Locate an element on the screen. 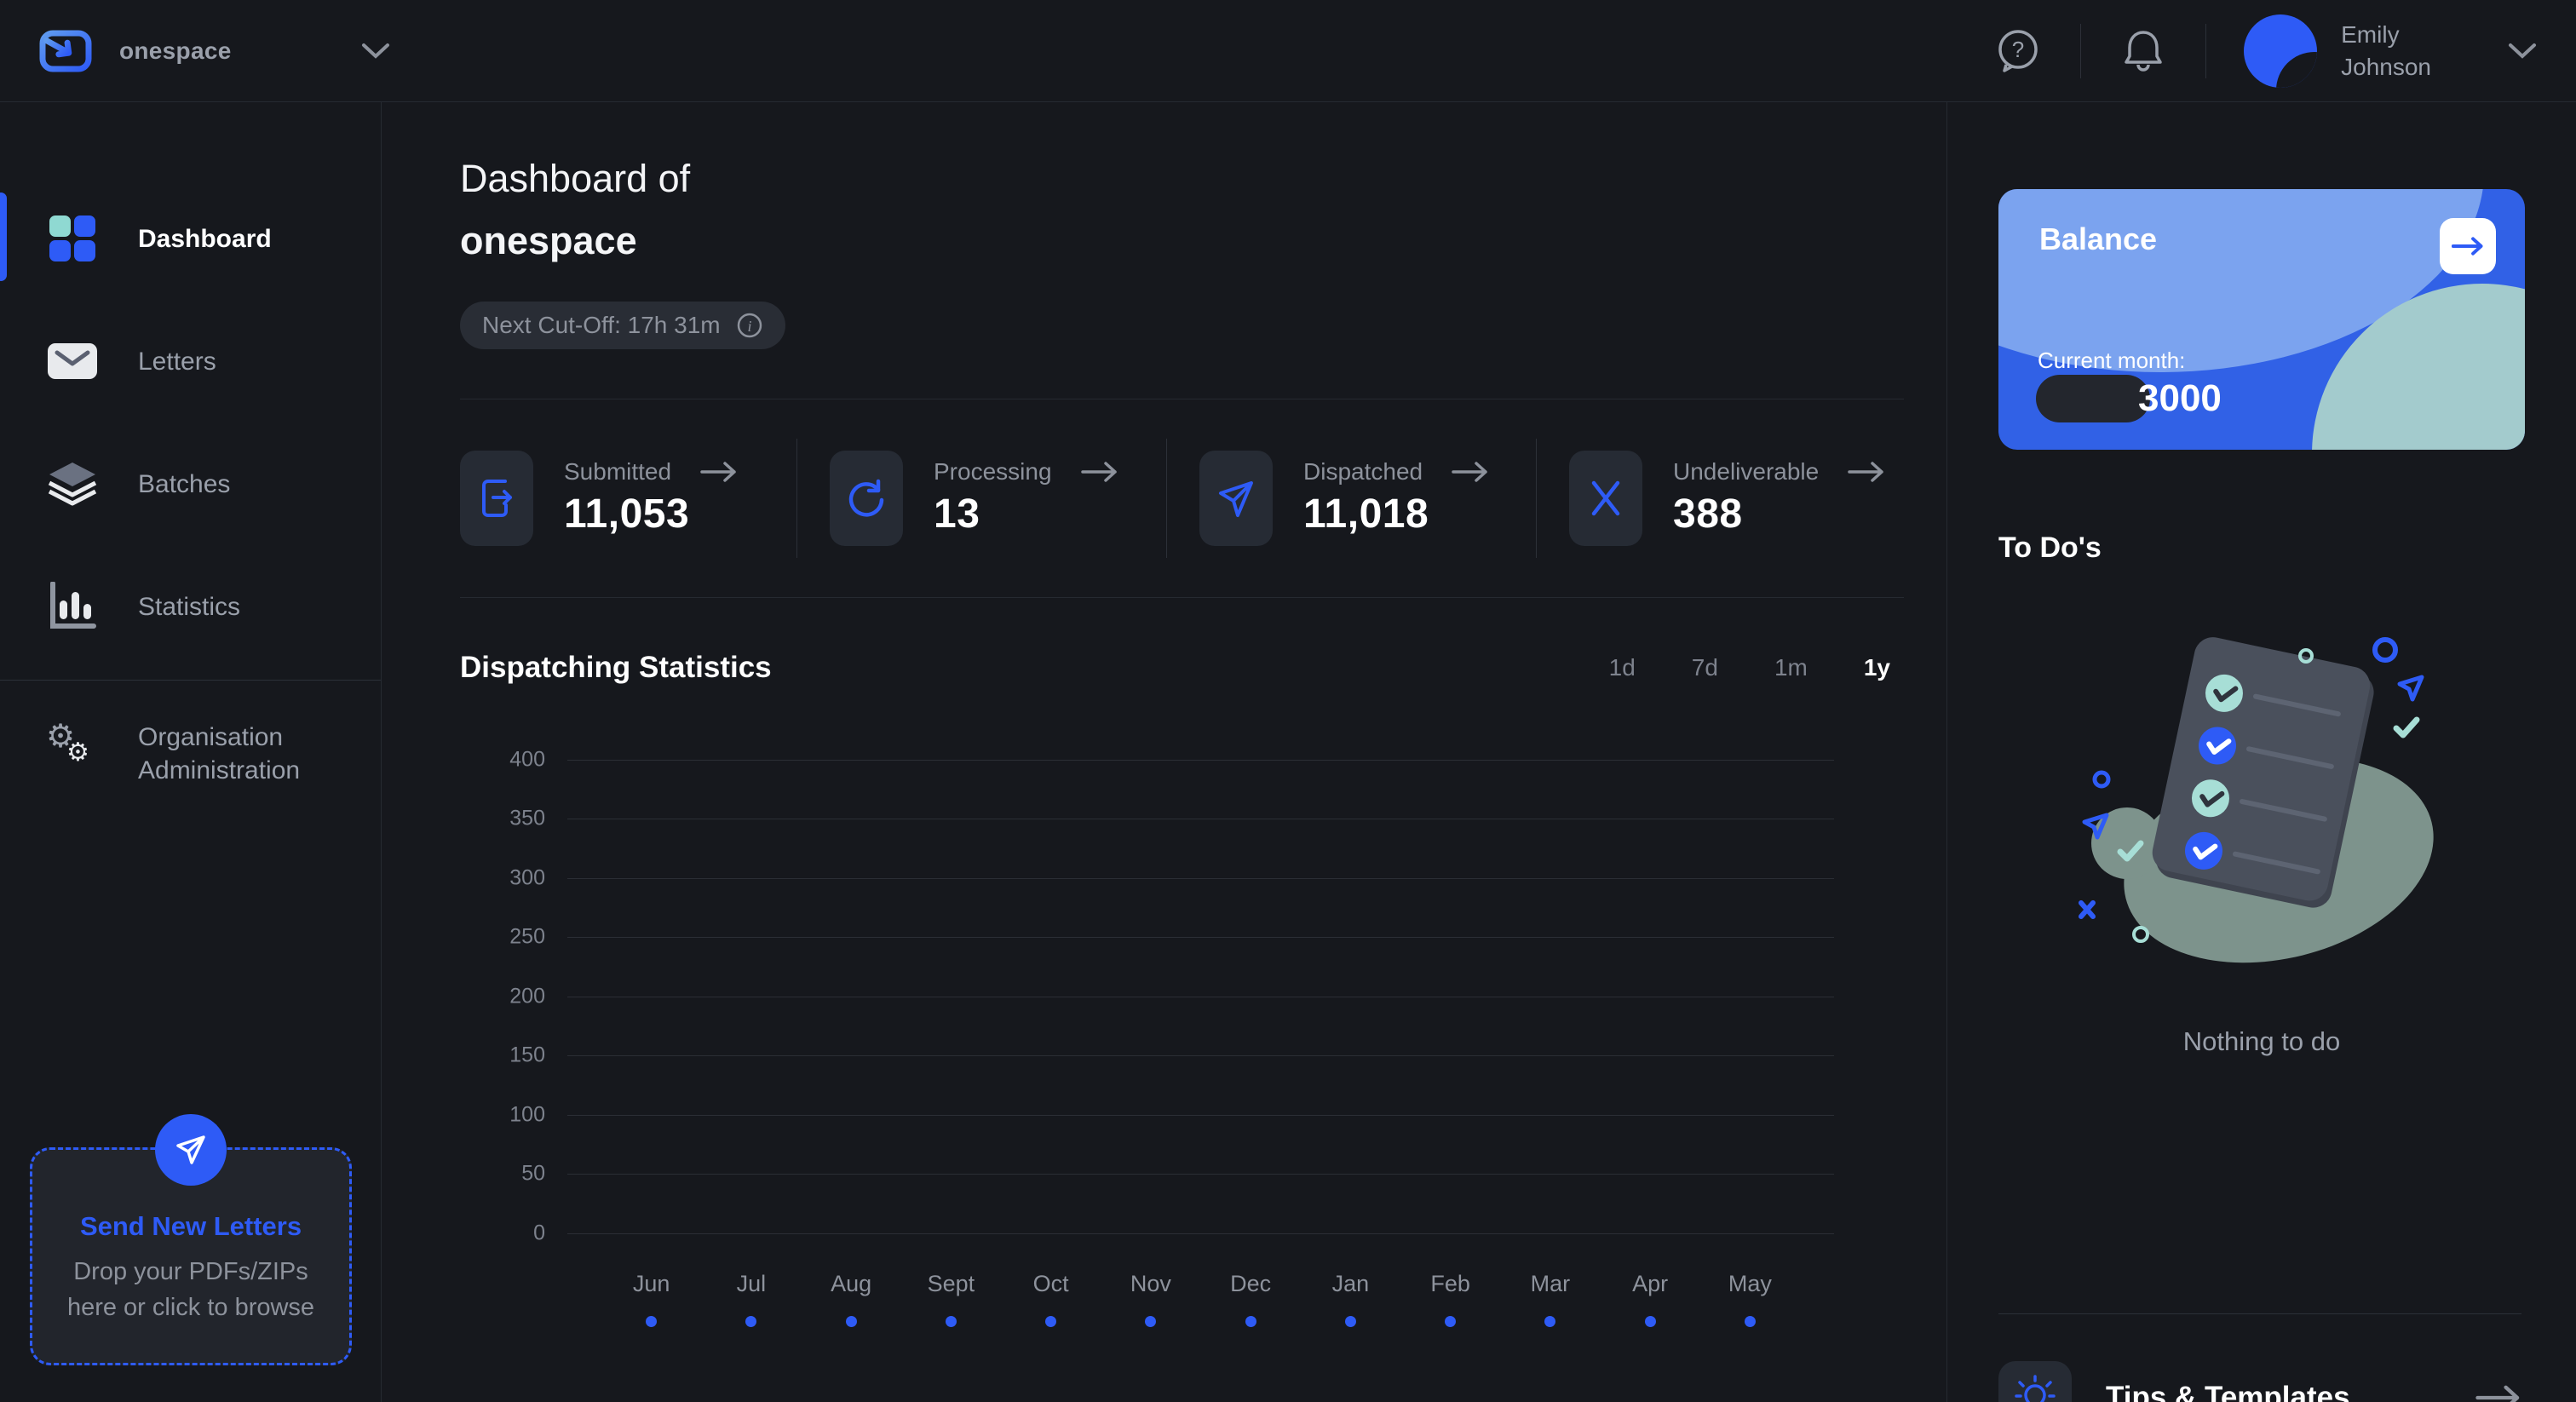 The height and width of the screenshot is (1402, 2576). range-1d: 1d is located at coordinates (1622, 667).